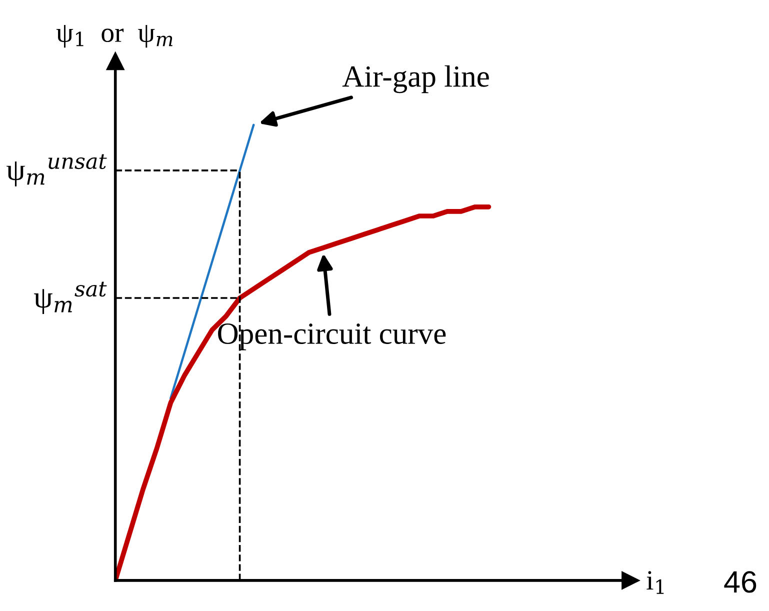 The image size is (769, 611). What do you see at coordinates (70, 298) in the screenshot?
I see `ref-line-label: ψ$_{m}$$^{sat}$` at bounding box center [70, 298].